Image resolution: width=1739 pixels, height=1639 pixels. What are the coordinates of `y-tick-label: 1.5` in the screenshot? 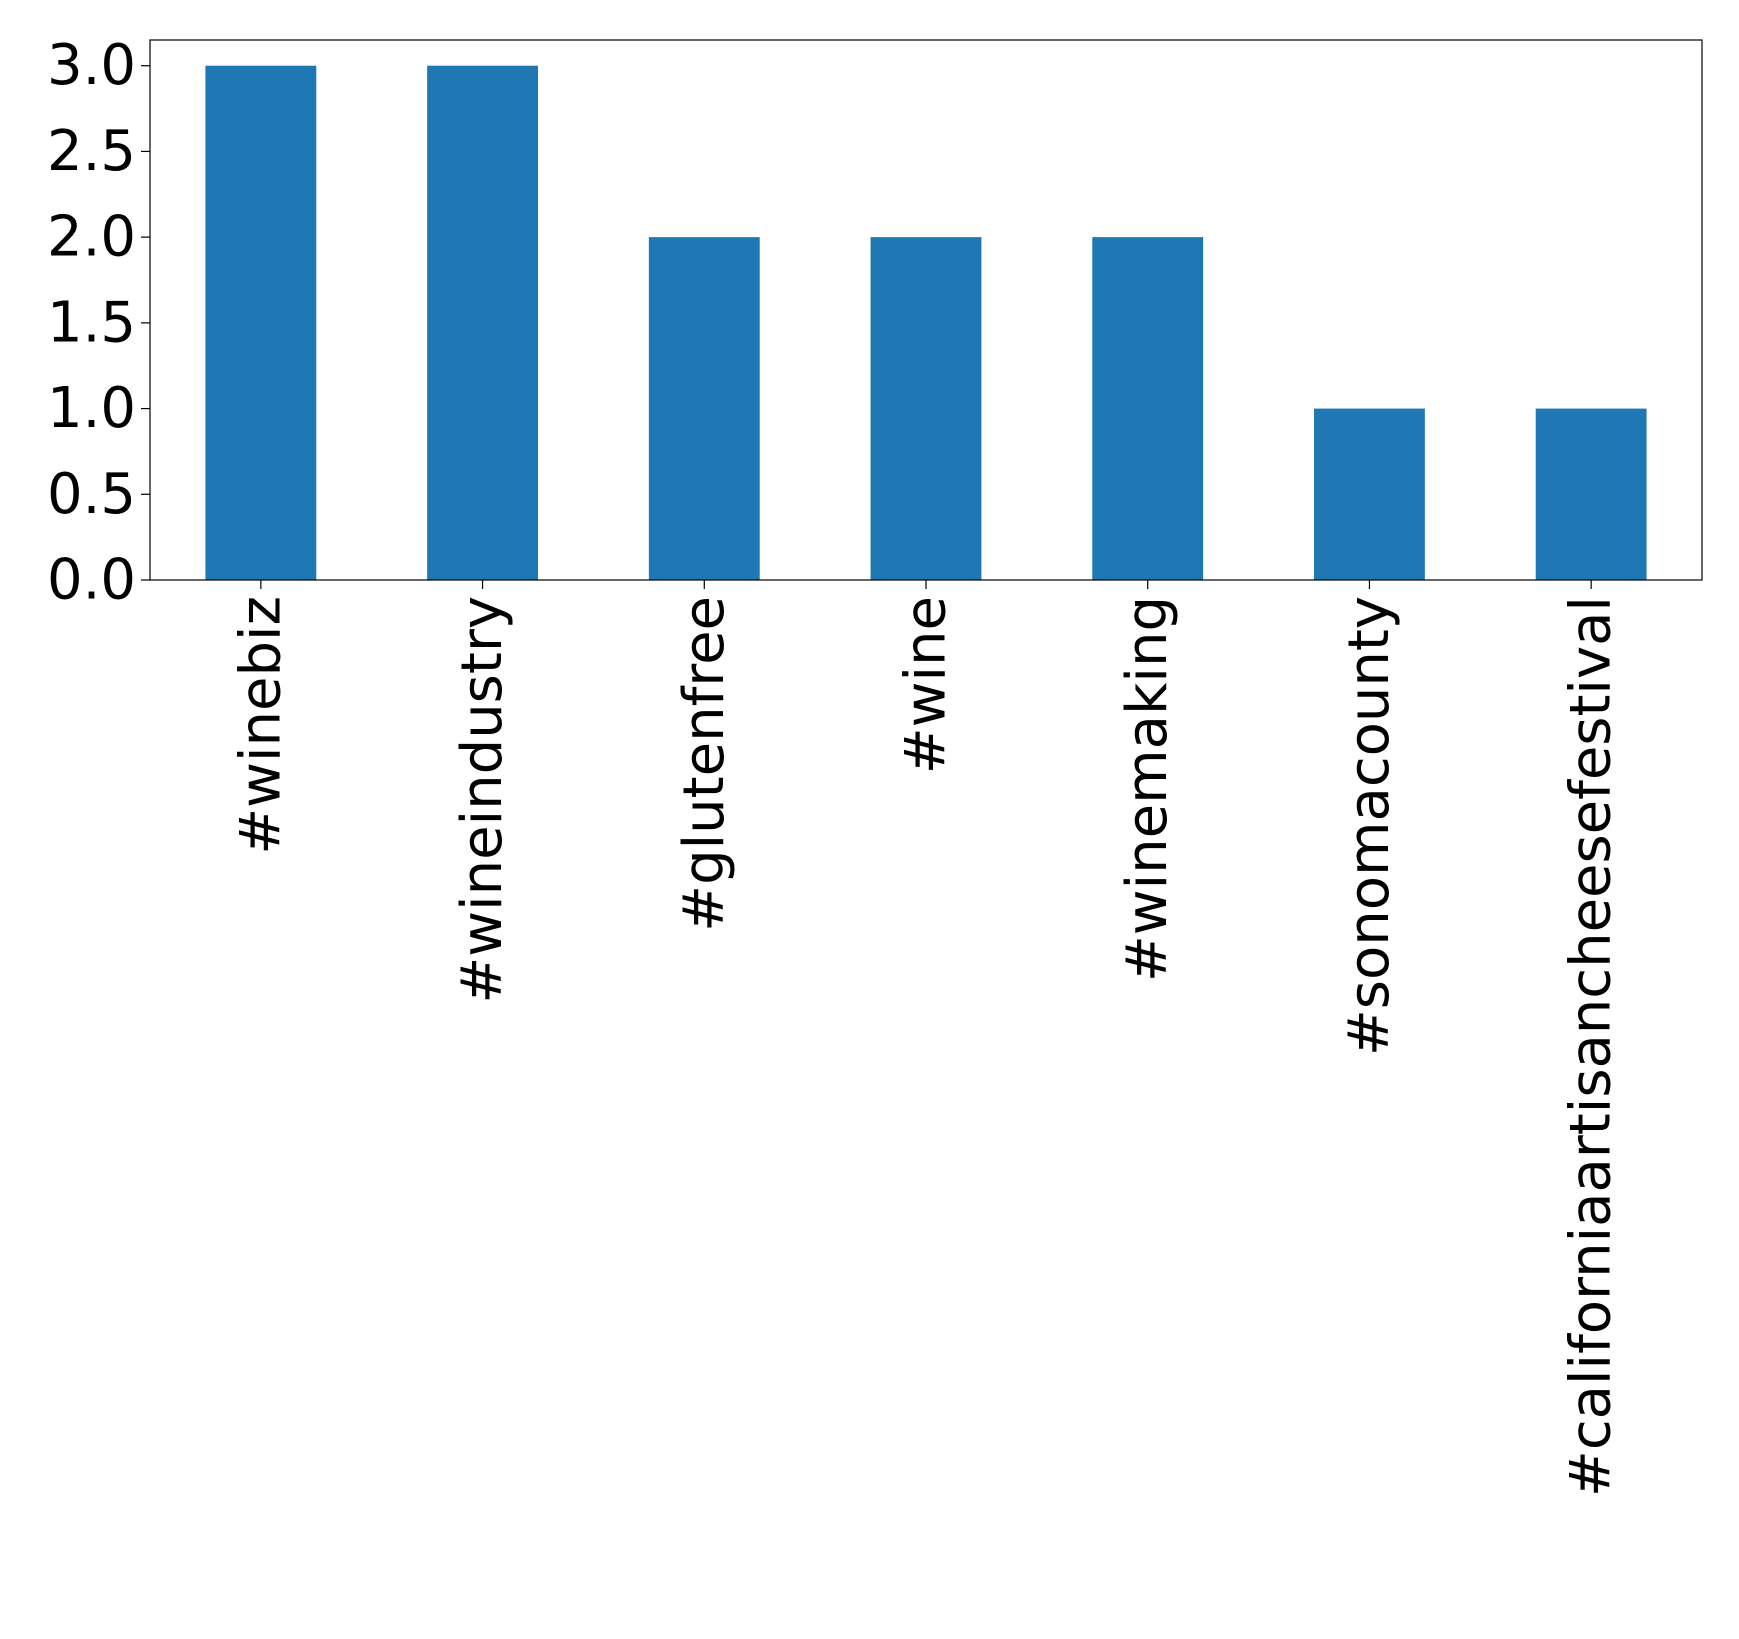 It's located at (91, 322).